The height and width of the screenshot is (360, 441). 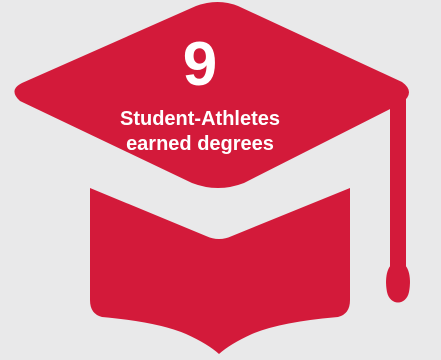 I want to click on tassel-end, so click(x=398, y=282).